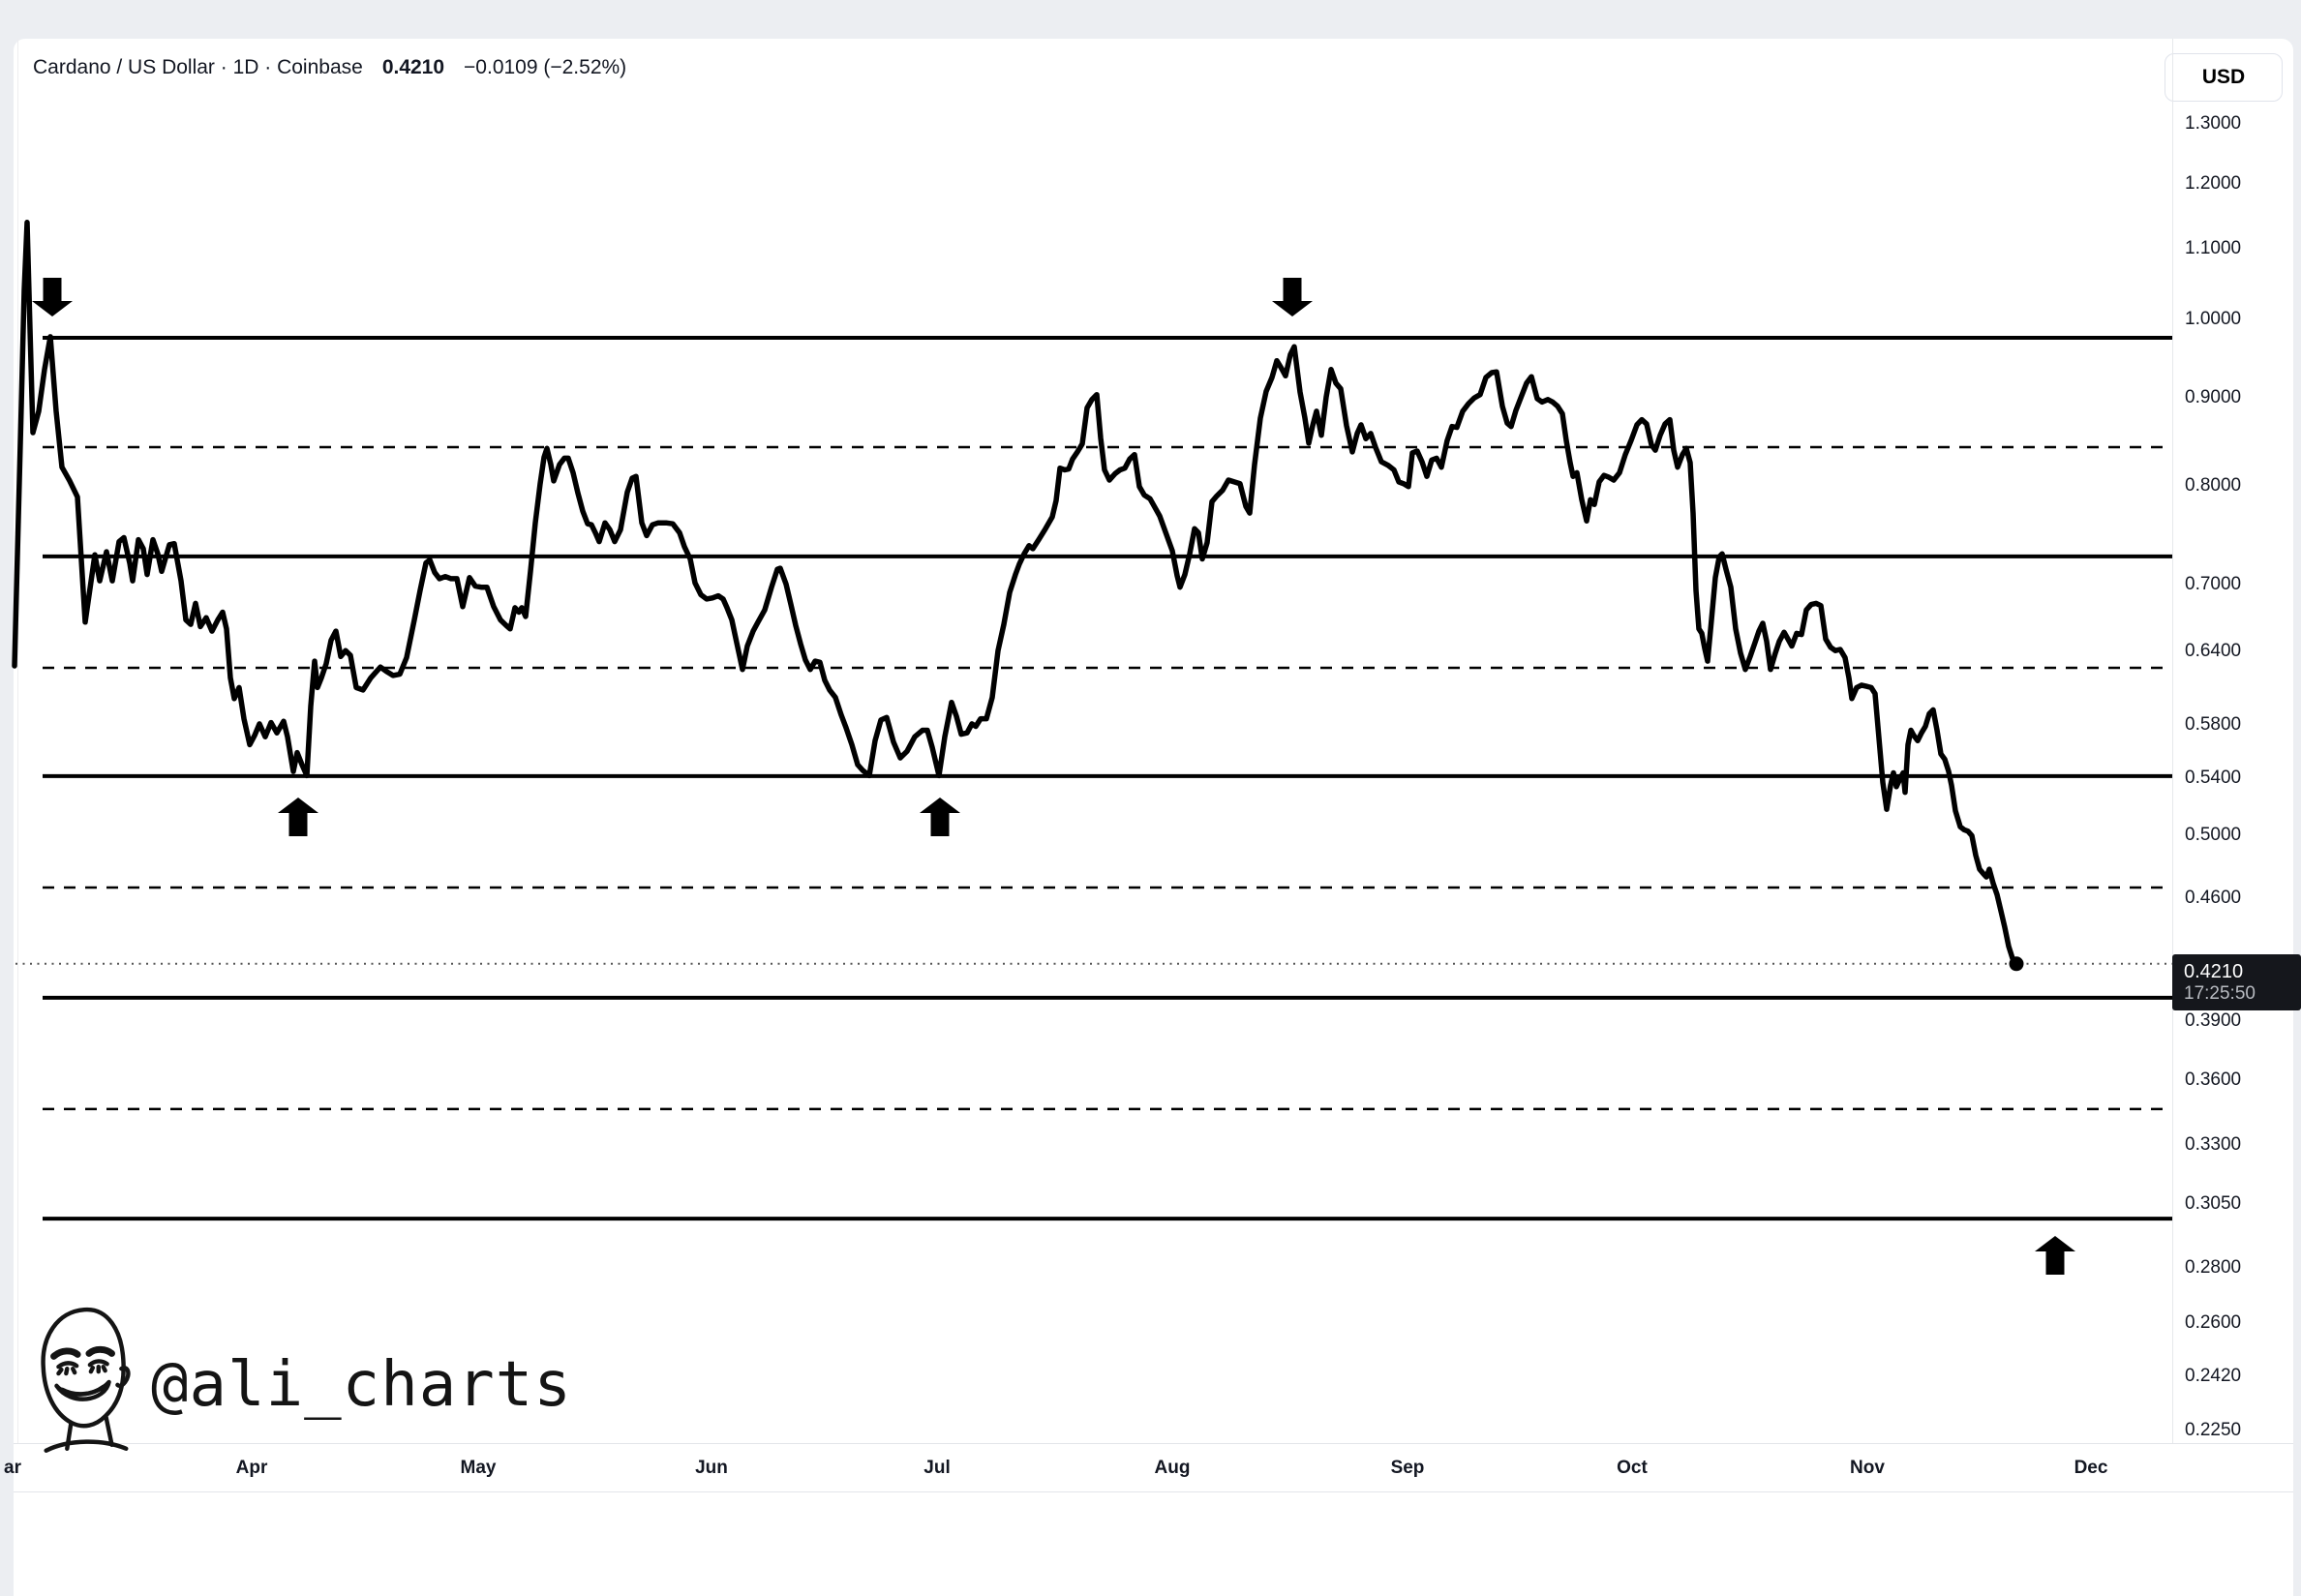  What do you see at coordinates (251, 1467) in the screenshot?
I see `time-axis-label: Apr` at bounding box center [251, 1467].